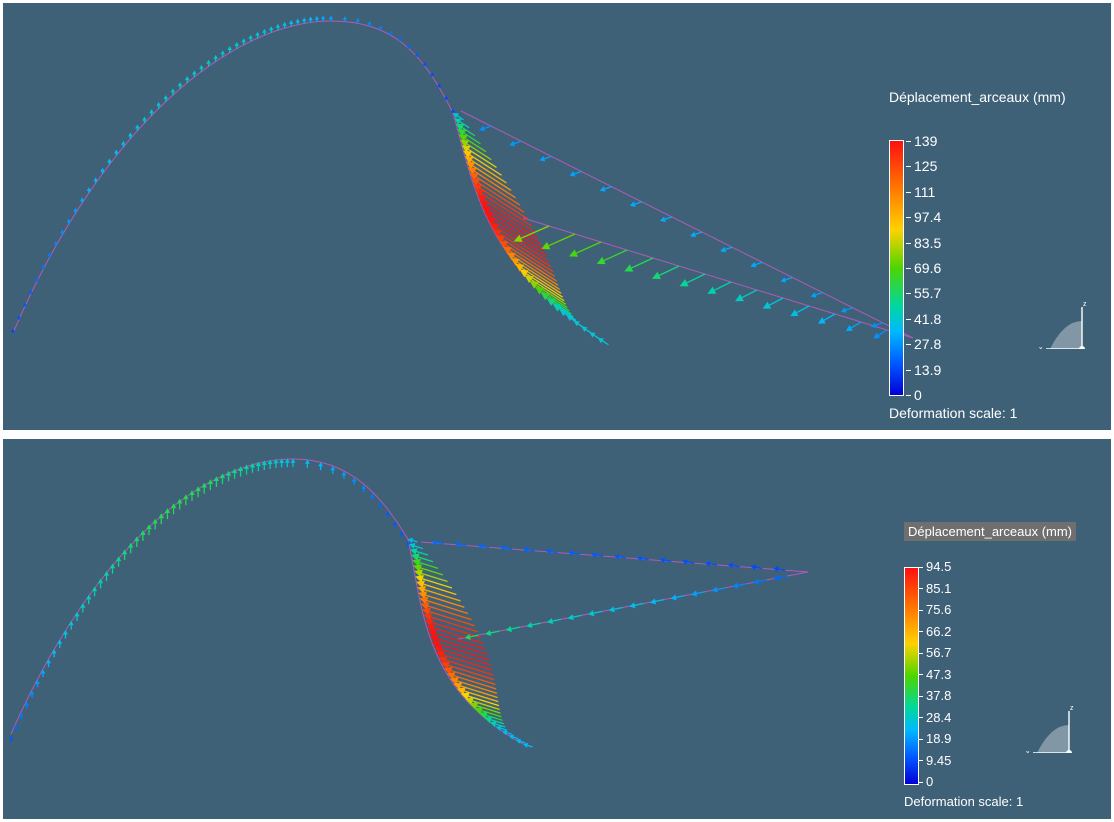  I want to click on colorbar-tick-label: 69.6, so click(923, 268).